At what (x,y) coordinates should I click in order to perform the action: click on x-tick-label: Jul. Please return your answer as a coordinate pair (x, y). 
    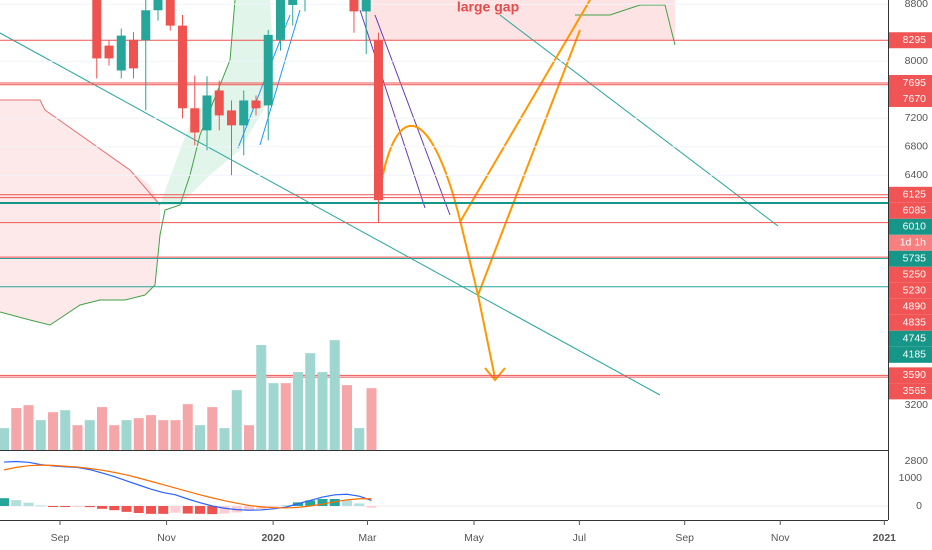
    Looking at the image, I should click on (579, 538).